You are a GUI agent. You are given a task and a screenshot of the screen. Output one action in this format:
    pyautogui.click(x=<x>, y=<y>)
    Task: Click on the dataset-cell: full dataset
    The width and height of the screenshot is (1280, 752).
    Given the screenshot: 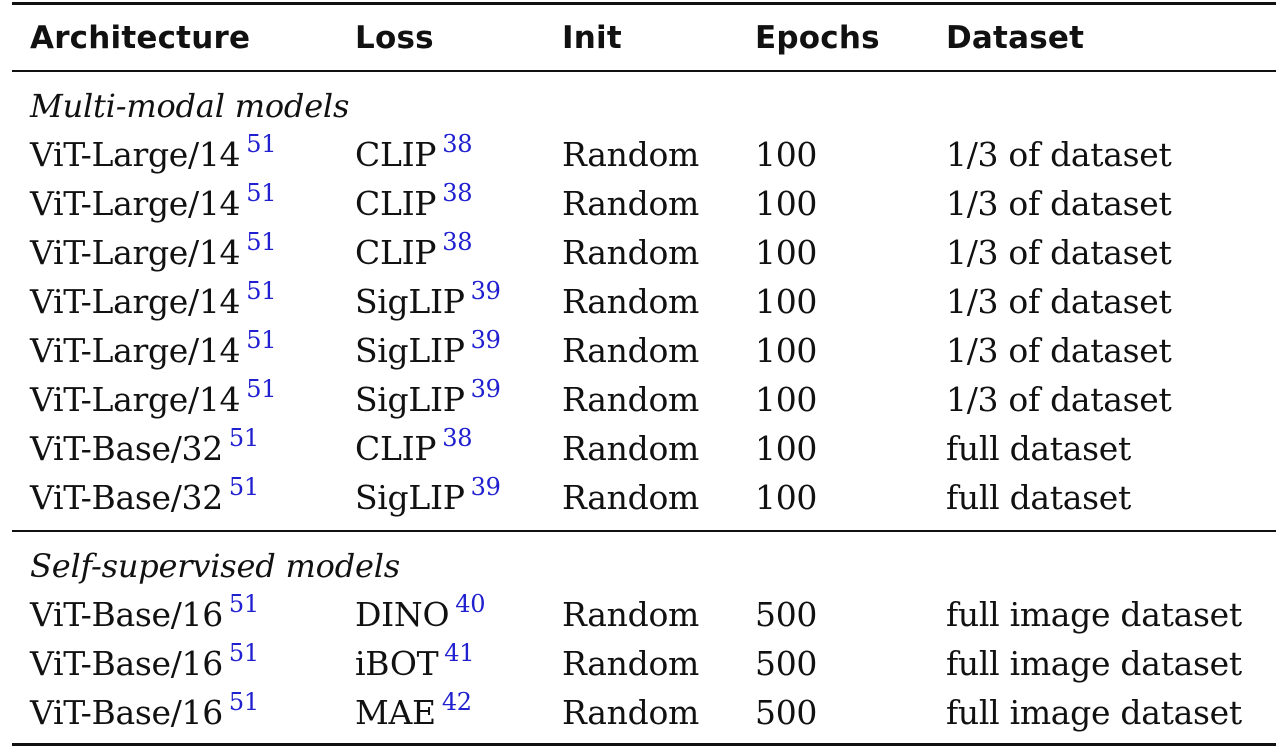 What is the action you would take?
    pyautogui.click(x=1038, y=498)
    